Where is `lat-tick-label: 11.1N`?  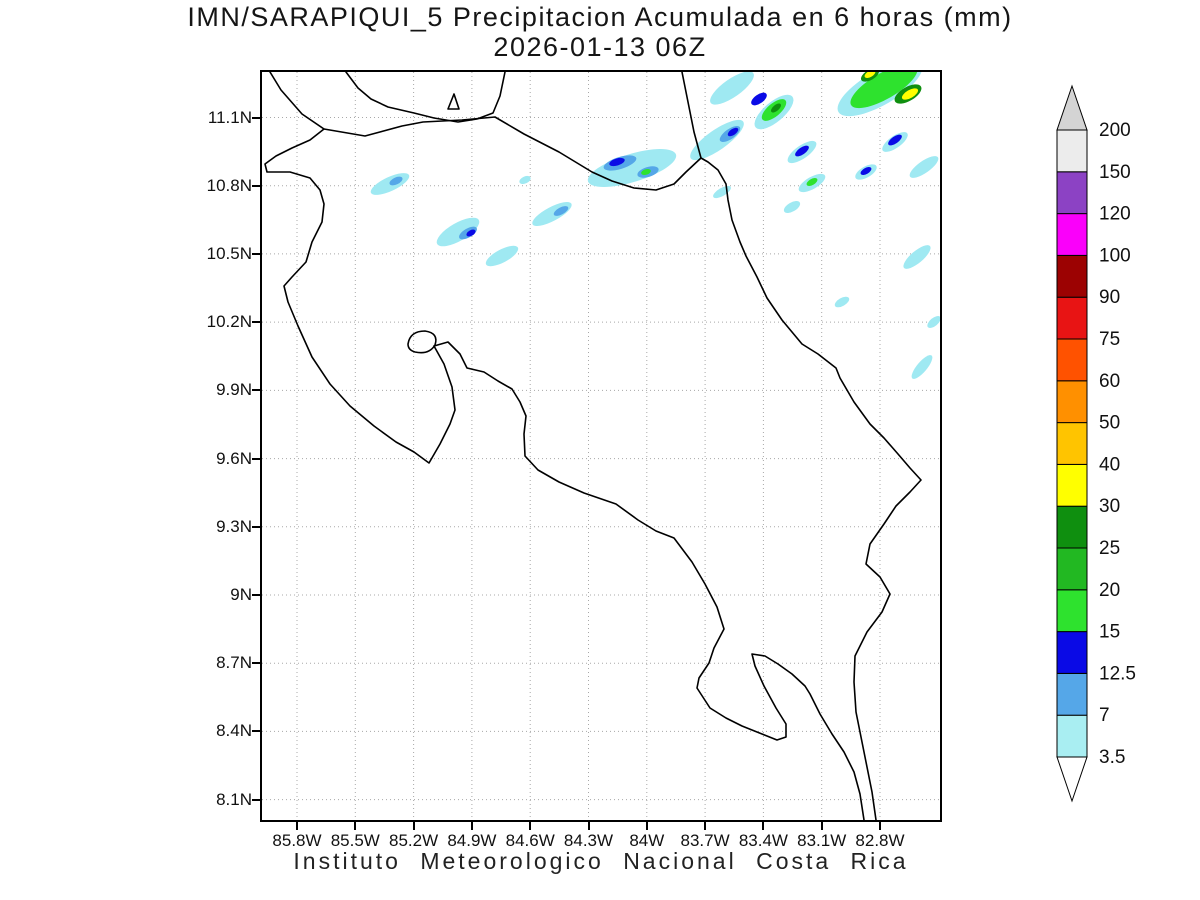
lat-tick-label: 11.1N is located at coordinates (229, 117).